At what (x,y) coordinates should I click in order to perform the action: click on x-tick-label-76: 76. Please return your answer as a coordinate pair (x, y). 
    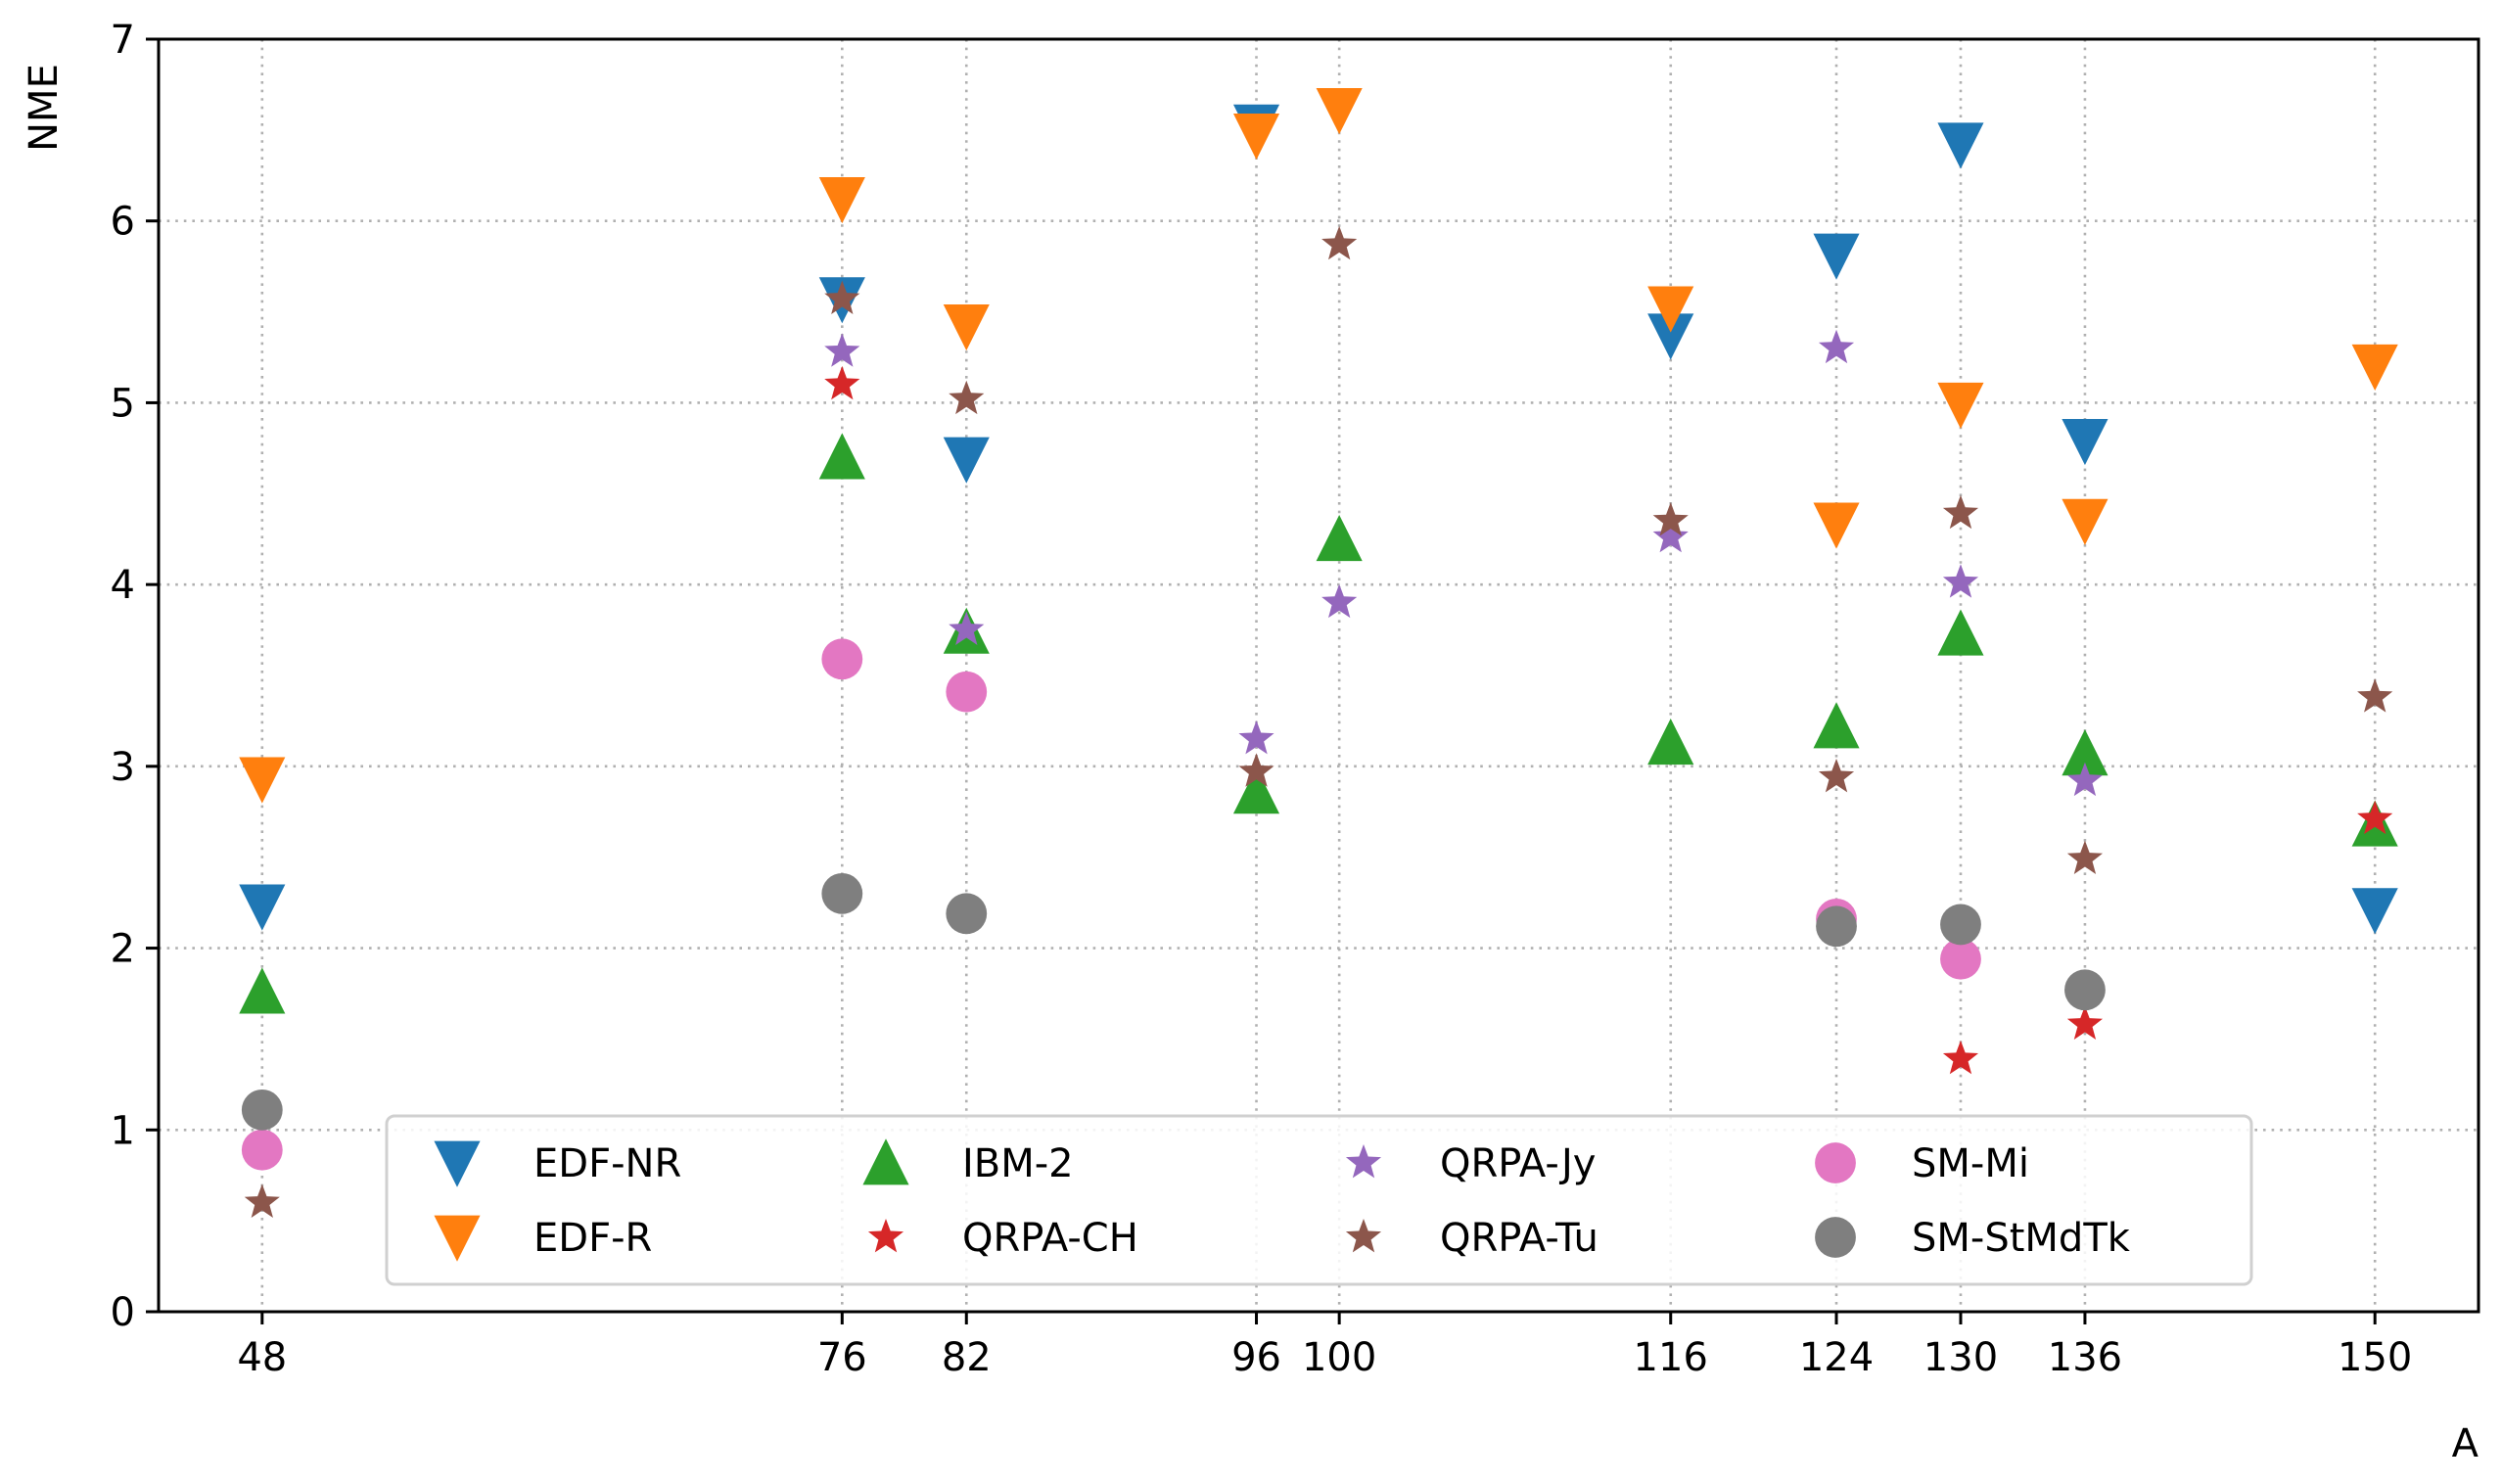
    Looking at the image, I should click on (842, 1357).